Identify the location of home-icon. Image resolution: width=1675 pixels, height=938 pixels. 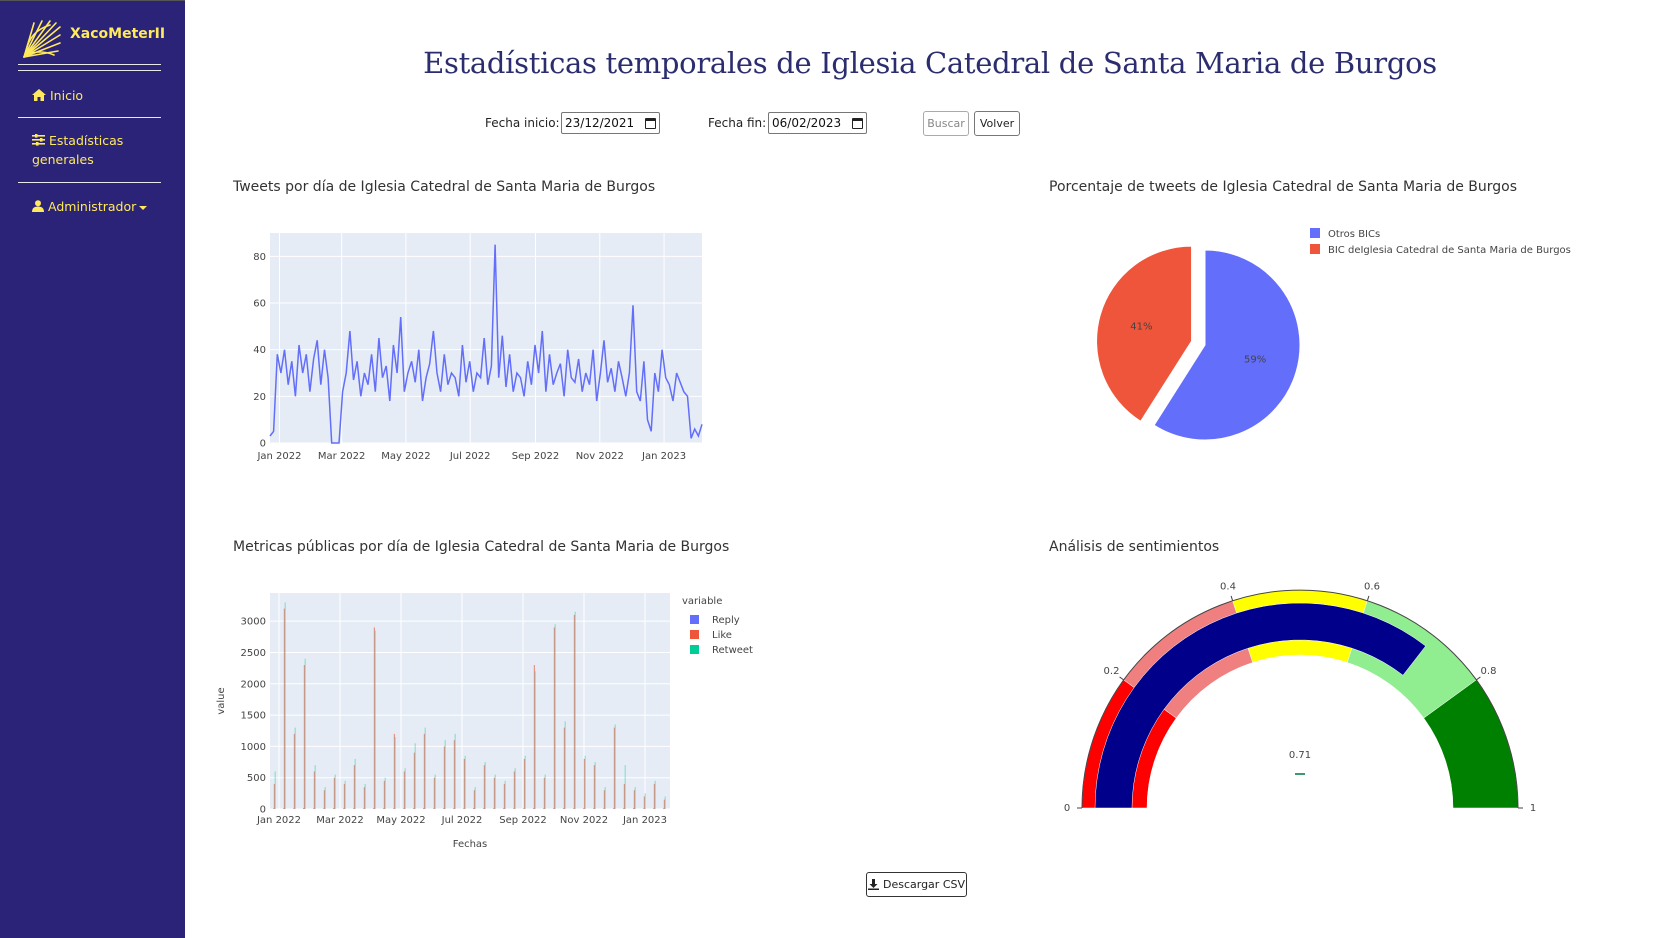
(39, 95).